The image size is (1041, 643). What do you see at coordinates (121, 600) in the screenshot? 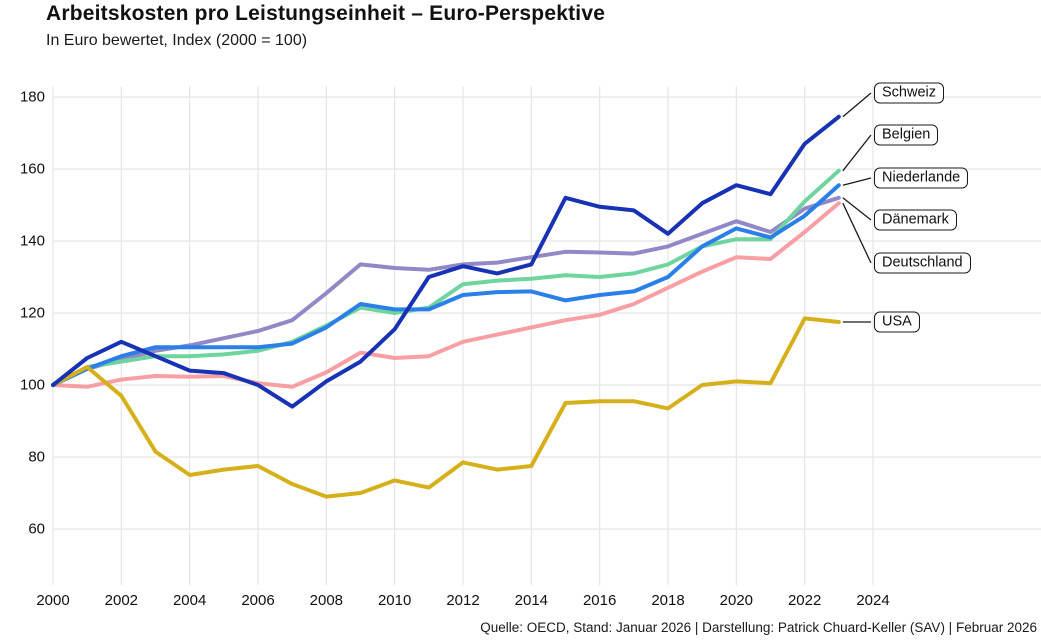
I see `x-tick-label-2002: 2002` at bounding box center [121, 600].